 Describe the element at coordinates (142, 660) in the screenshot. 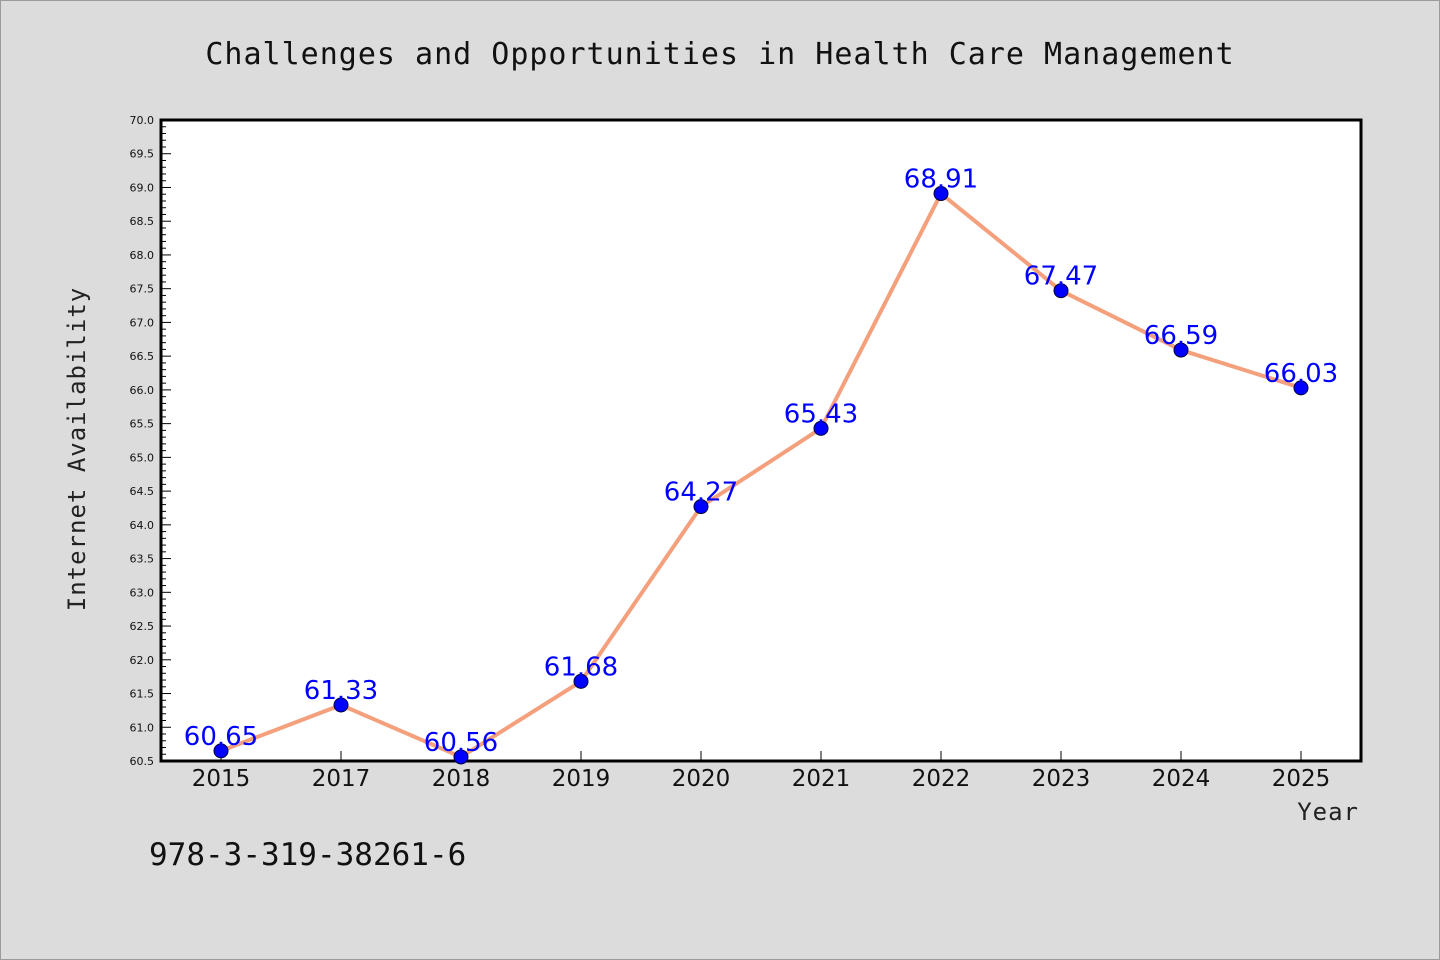

I see `y-tick-label: 62.0` at that location.